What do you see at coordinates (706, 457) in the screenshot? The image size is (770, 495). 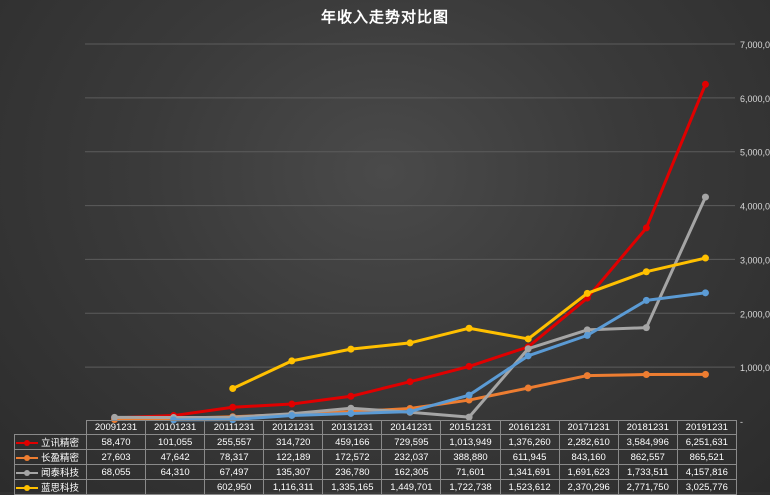 I see `table-cell: 865,521` at bounding box center [706, 457].